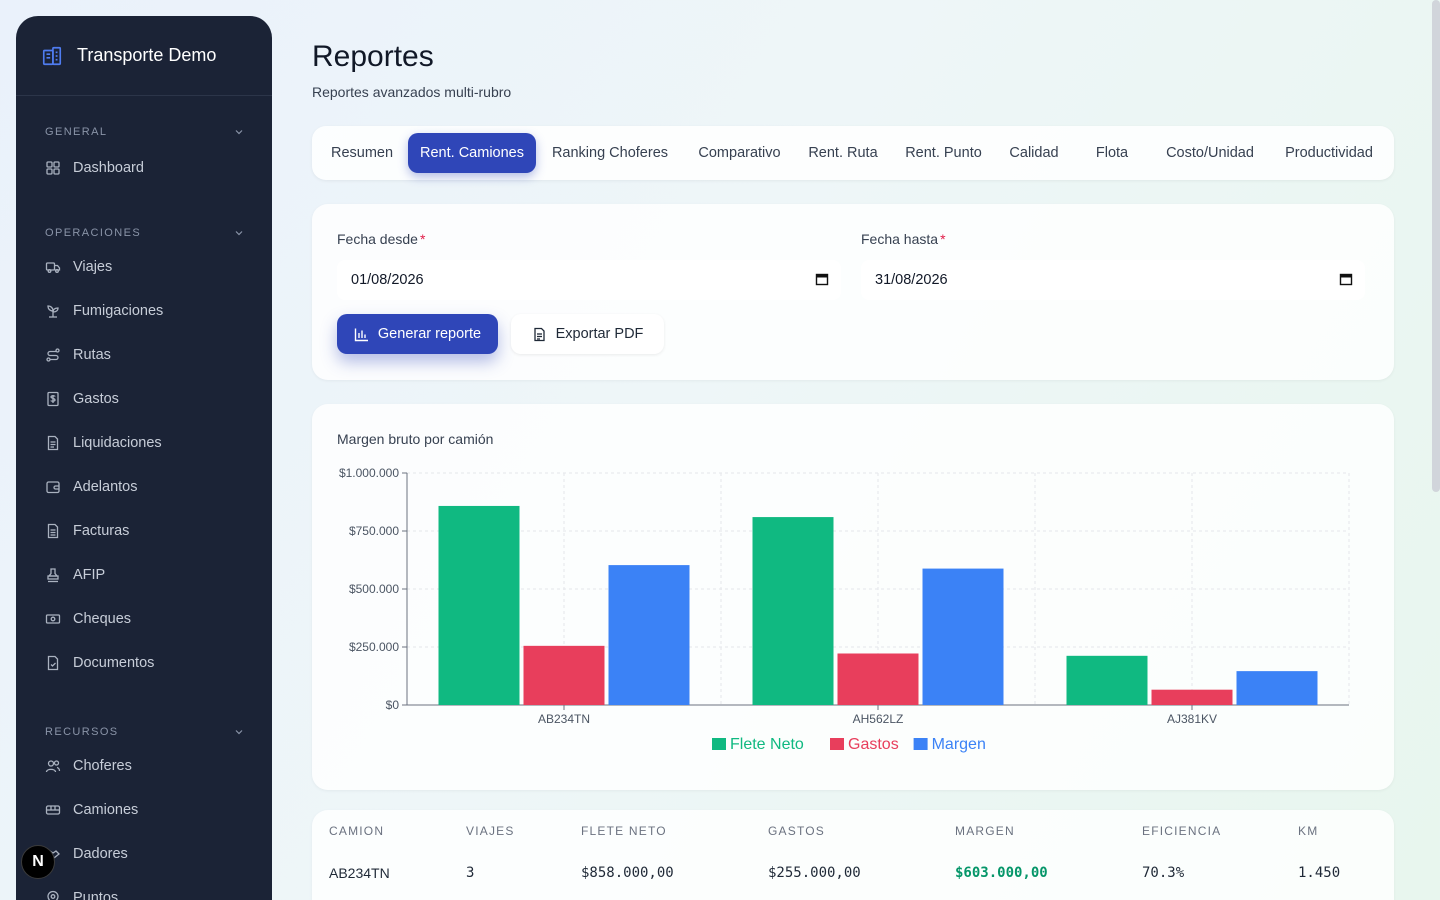 Image resolution: width=1440 pixels, height=900 pixels. I want to click on y-tick-label: $250.000, so click(374, 647).